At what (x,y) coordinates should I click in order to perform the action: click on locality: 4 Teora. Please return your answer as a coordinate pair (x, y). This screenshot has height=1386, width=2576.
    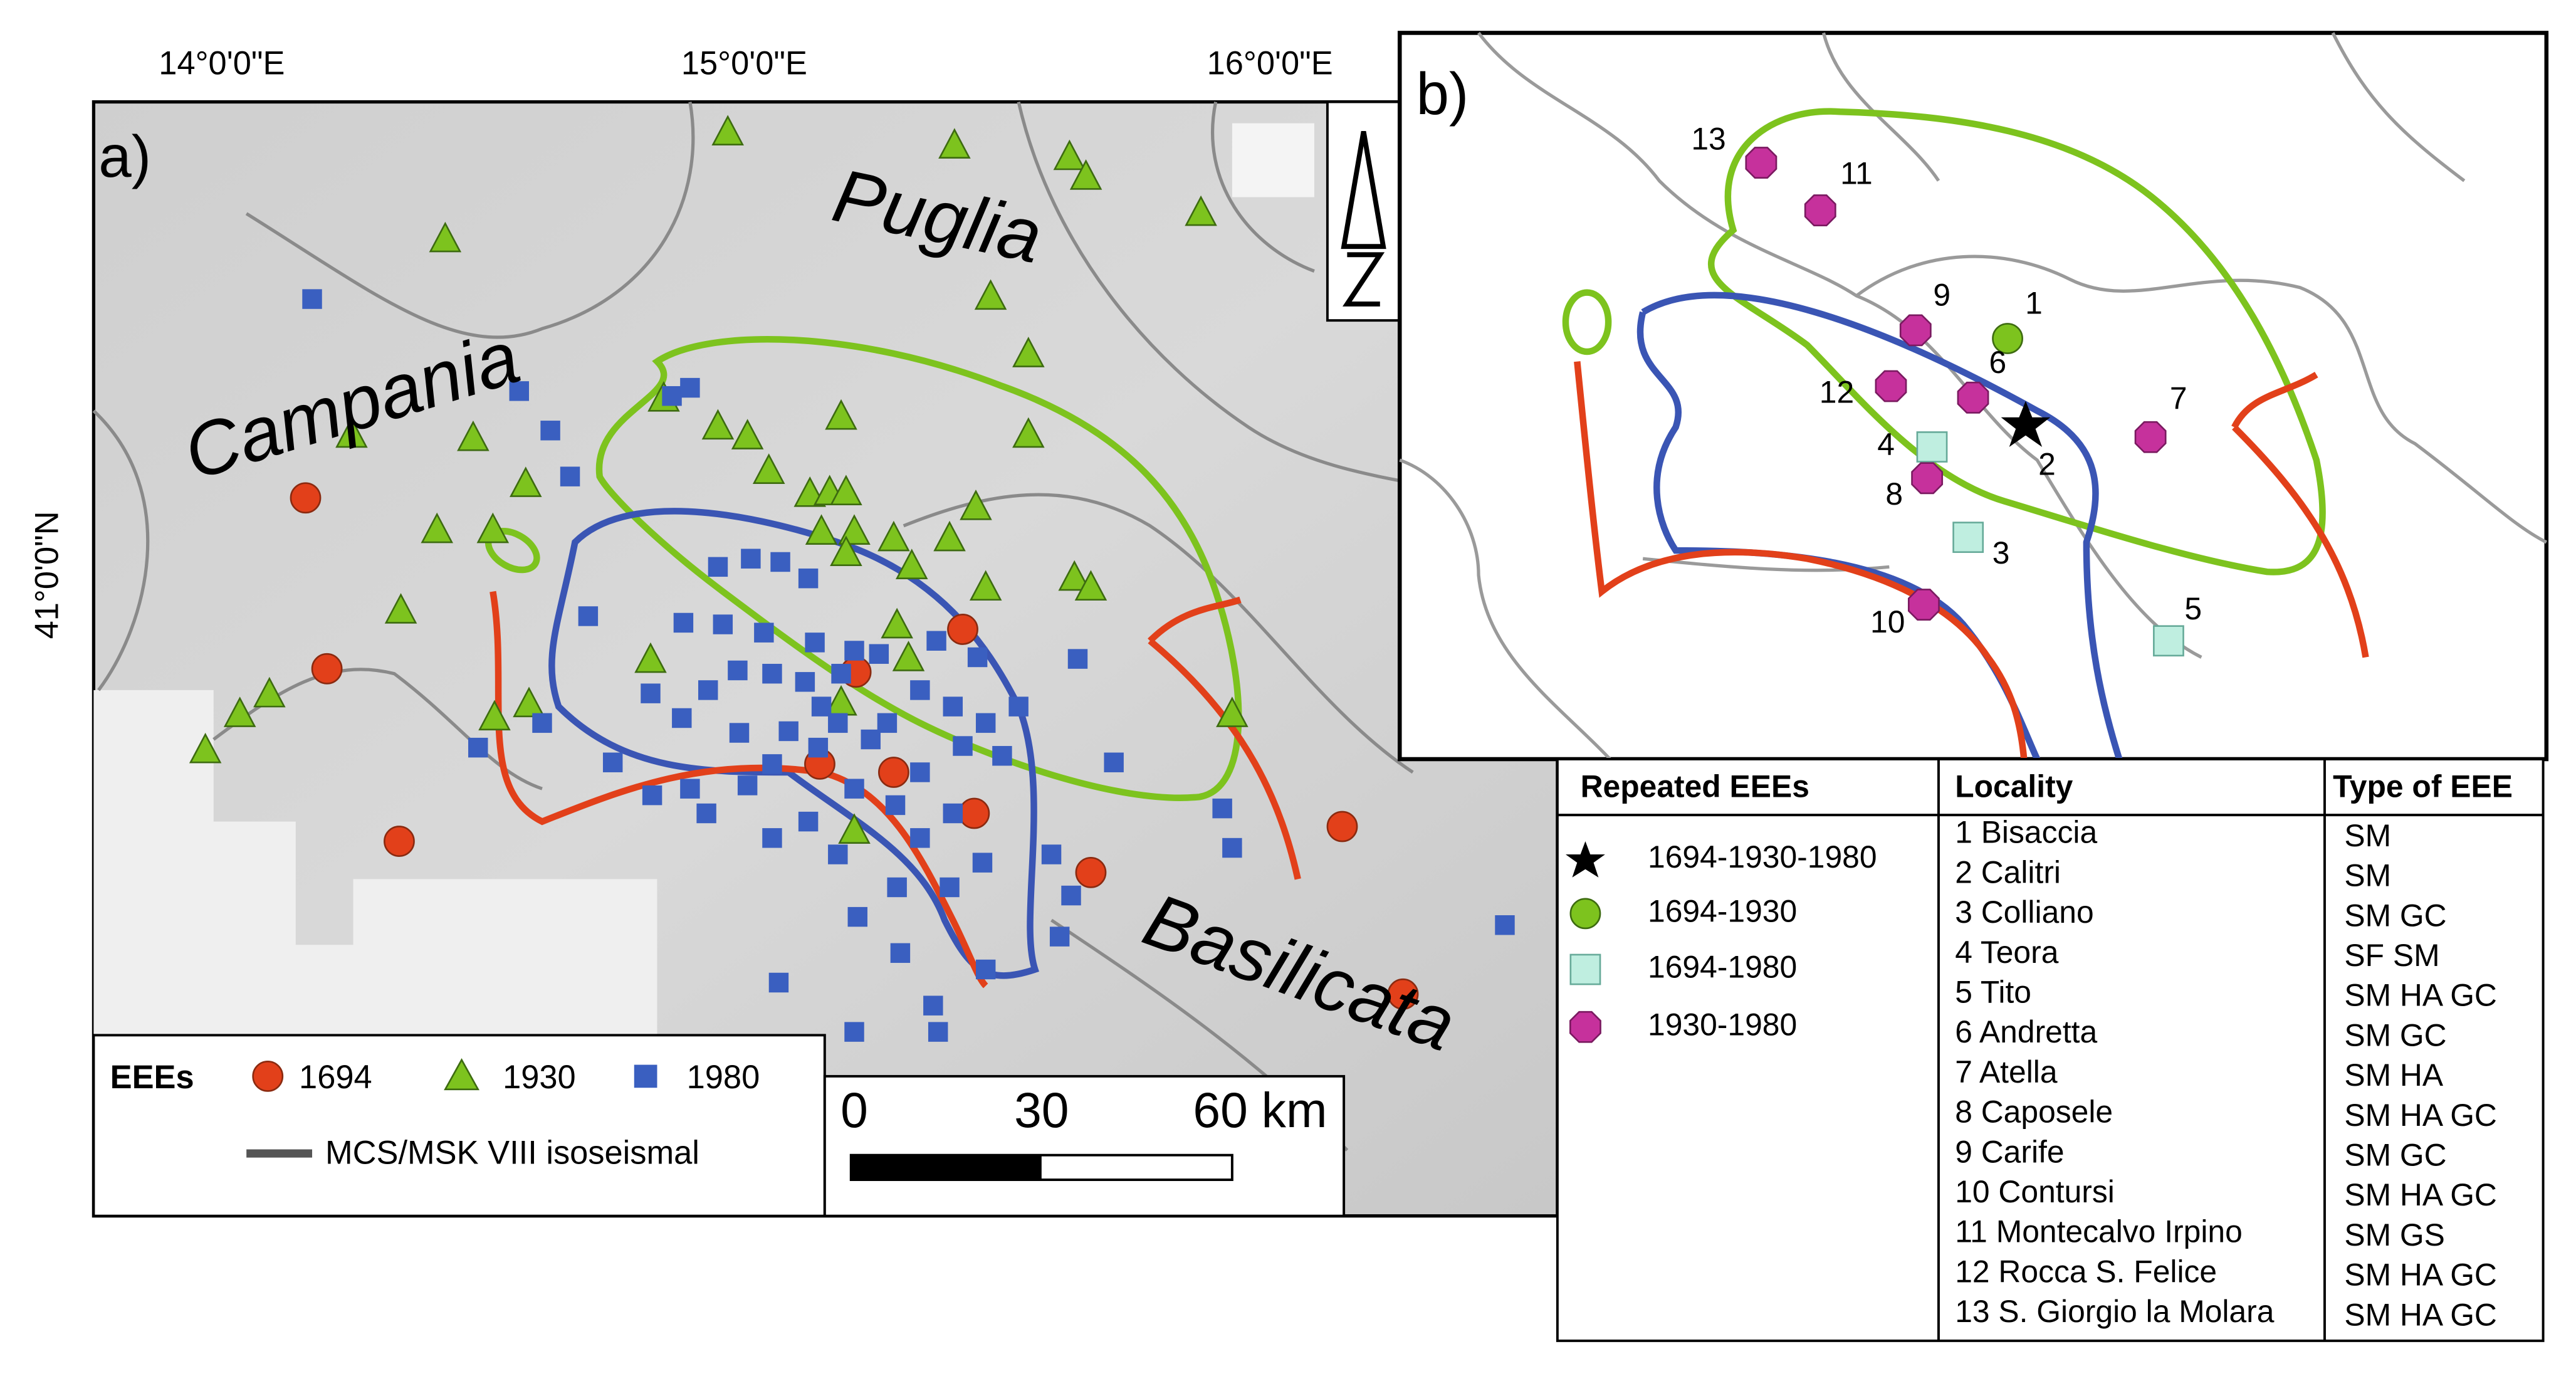
    Looking at the image, I should click on (2007, 953).